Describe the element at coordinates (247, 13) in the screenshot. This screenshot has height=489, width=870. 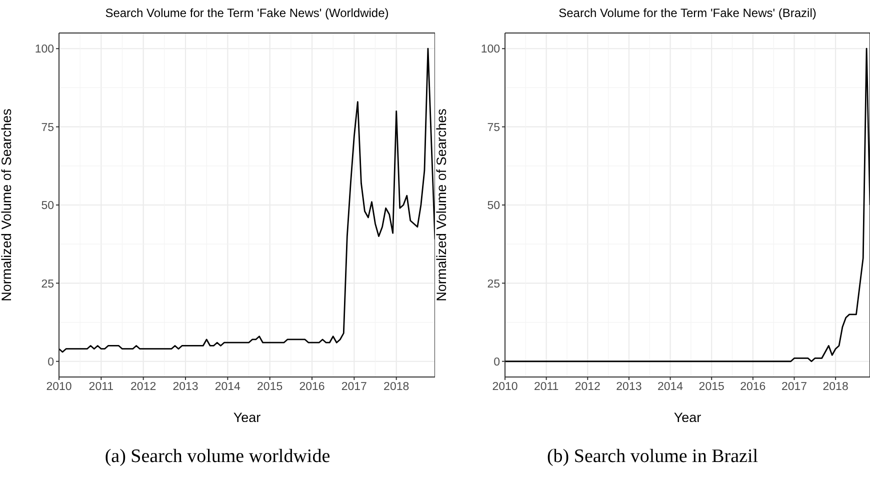
I see `chart-title: Search Volume for the Term 'Fake News' (Worldwide)` at that location.